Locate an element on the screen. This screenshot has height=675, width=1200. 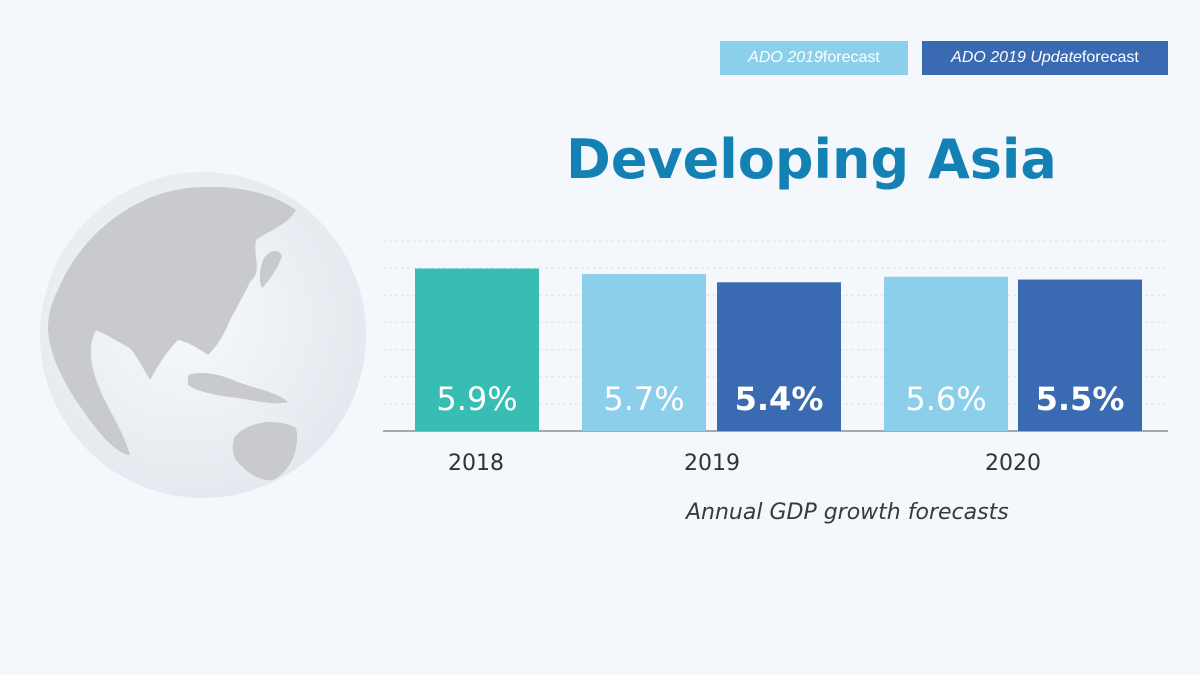
legend-label-italic: ADO 2019 is located at coordinates (785, 57).